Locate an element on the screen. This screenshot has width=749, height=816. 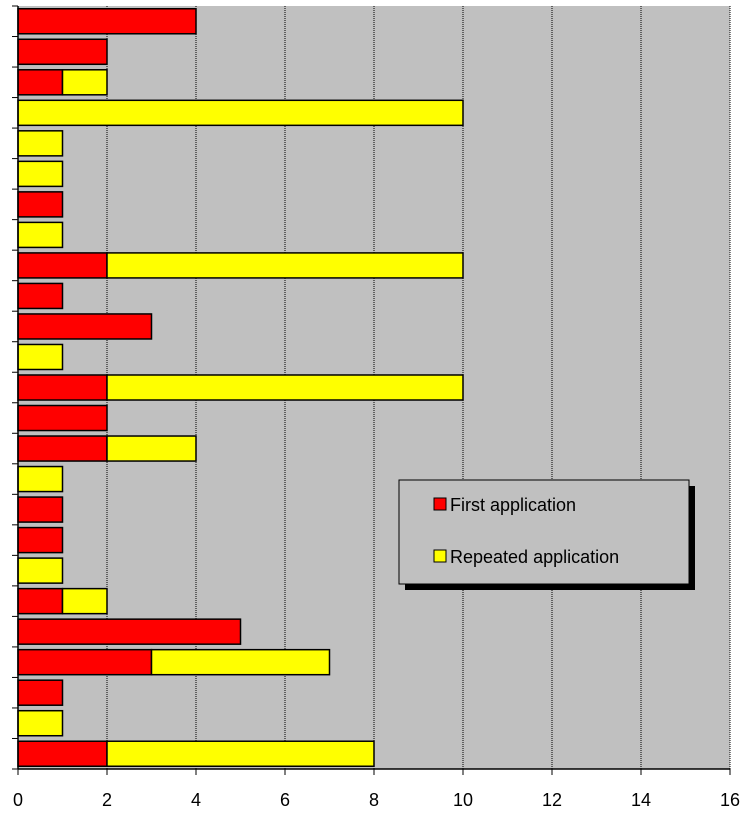
x-tick-label: 6 is located at coordinates (285, 800).